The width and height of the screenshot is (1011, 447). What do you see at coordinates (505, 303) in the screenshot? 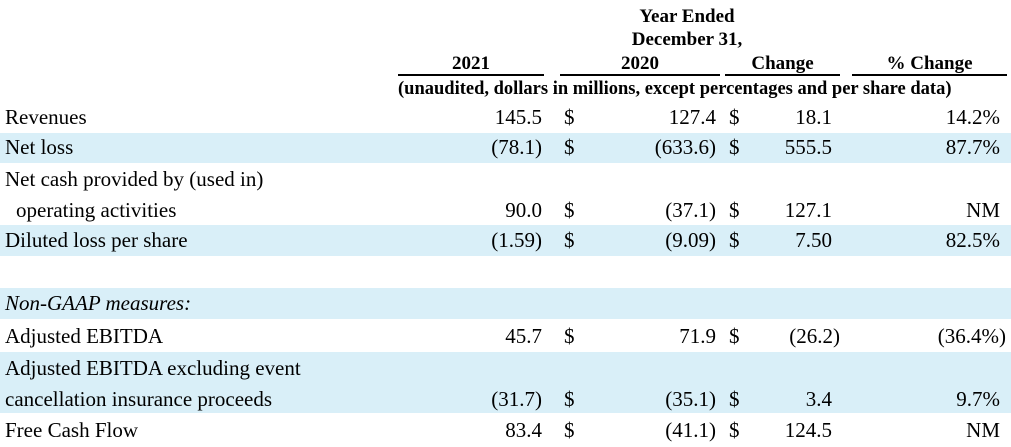
I see `section-header-non-gaap: Non-GAAP measures:` at bounding box center [505, 303].